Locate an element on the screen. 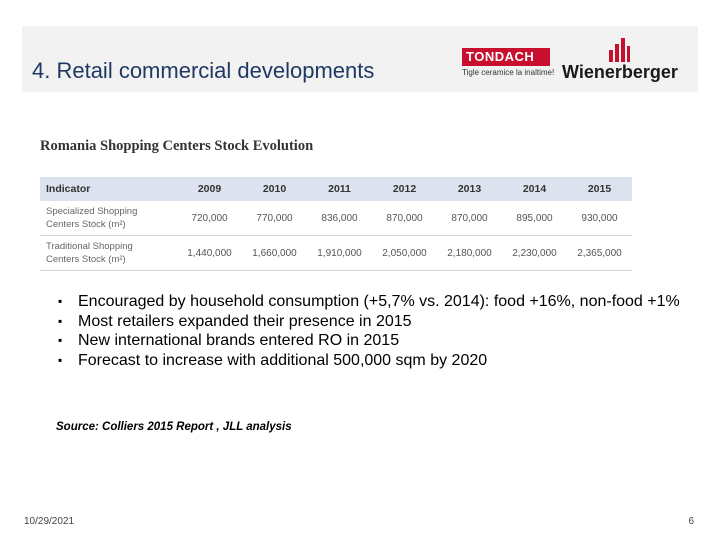 This screenshot has width=720, height=540. header-band is located at coordinates (360, 59).